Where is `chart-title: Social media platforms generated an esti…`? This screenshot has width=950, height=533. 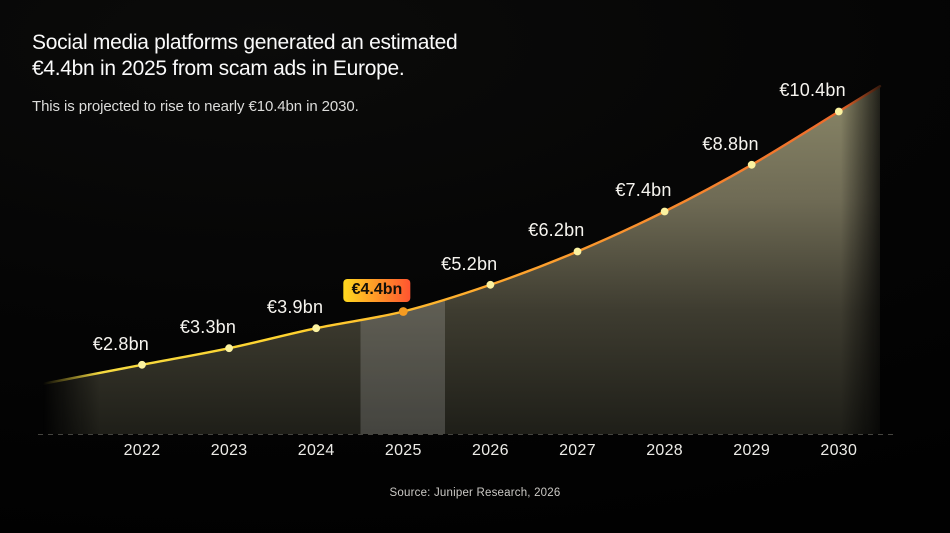
chart-title: Social media platforms generated an esti… is located at coordinates (245, 55).